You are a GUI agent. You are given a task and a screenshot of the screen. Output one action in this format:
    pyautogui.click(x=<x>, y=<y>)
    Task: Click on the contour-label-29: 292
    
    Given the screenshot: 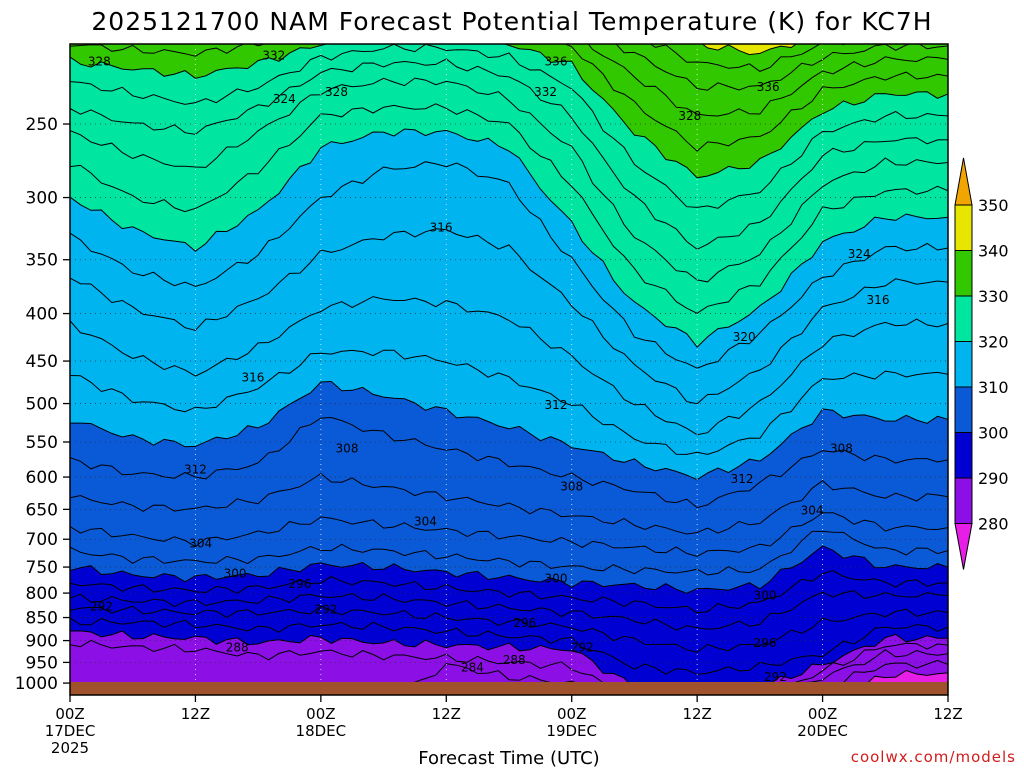 What is the action you would take?
    pyautogui.click(x=326, y=609)
    